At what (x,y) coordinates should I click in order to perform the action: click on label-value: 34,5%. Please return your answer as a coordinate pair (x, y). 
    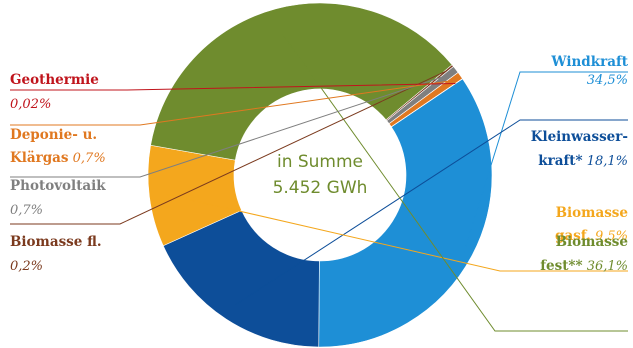
    Looking at the image, I should click on (607, 80).